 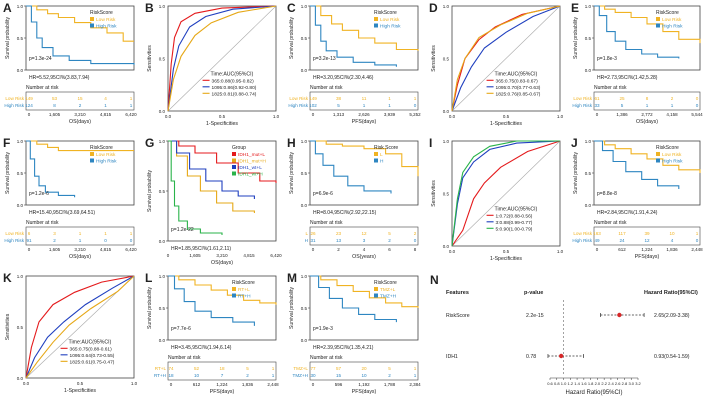 I want to click on panel-letter: M, so click(x=292, y=278).